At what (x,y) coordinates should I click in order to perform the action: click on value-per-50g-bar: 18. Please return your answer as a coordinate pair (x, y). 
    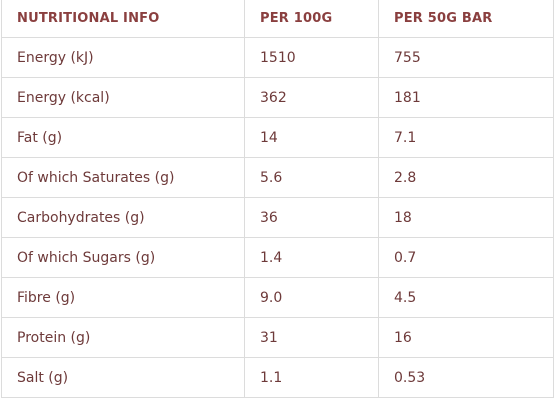
    Looking at the image, I should click on (466, 217).